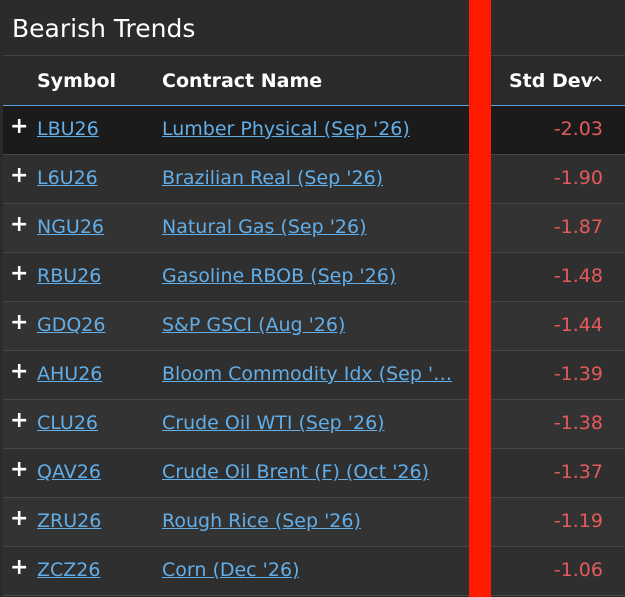 The width and height of the screenshot is (625, 597). I want to click on panel-title: Bearish Trends, so click(104, 28).